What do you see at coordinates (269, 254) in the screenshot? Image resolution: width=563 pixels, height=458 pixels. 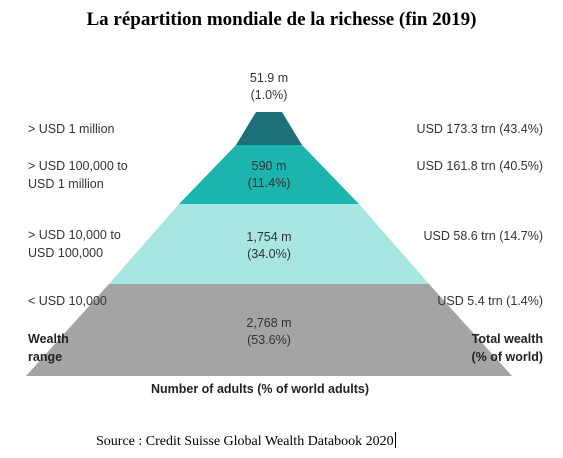 I see `tier-3-adults-share: (34.0%)` at bounding box center [269, 254].